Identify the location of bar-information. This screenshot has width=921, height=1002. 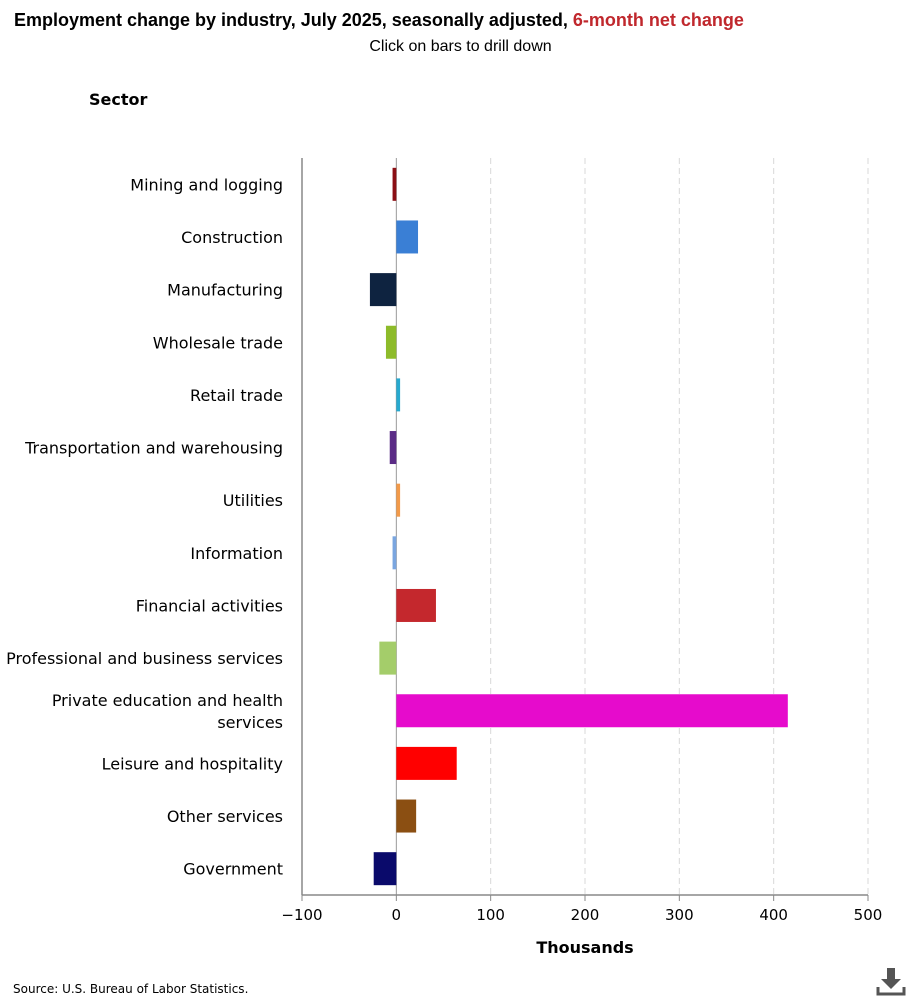
(394, 553).